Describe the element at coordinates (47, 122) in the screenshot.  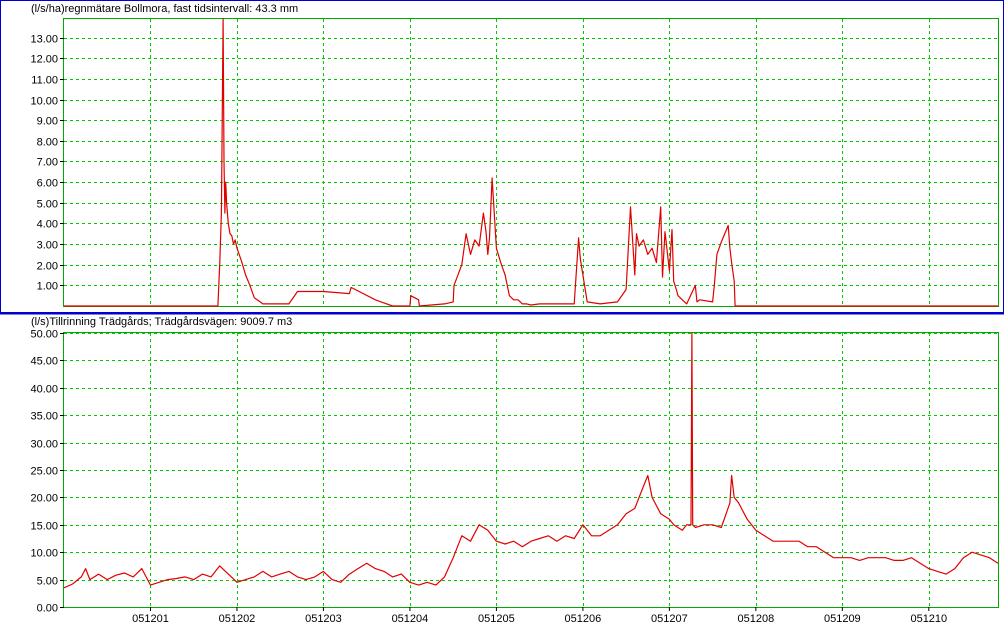
I see `top-y-tick-label: 9.00` at that location.